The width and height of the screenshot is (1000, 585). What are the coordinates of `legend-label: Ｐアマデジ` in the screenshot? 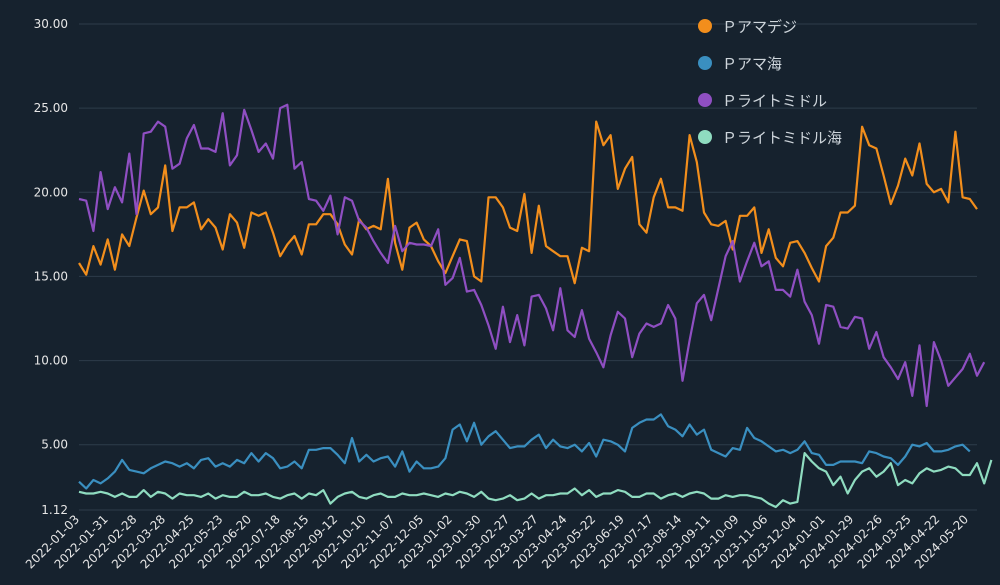 It's located at (759, 27).